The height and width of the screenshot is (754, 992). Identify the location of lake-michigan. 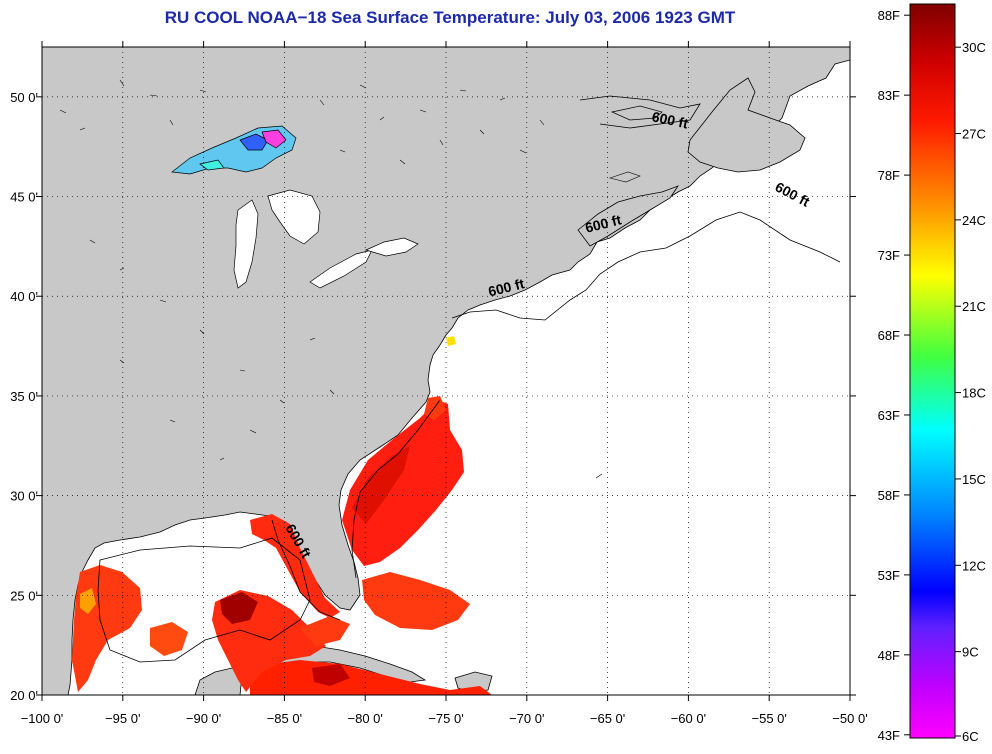
(246, 244).